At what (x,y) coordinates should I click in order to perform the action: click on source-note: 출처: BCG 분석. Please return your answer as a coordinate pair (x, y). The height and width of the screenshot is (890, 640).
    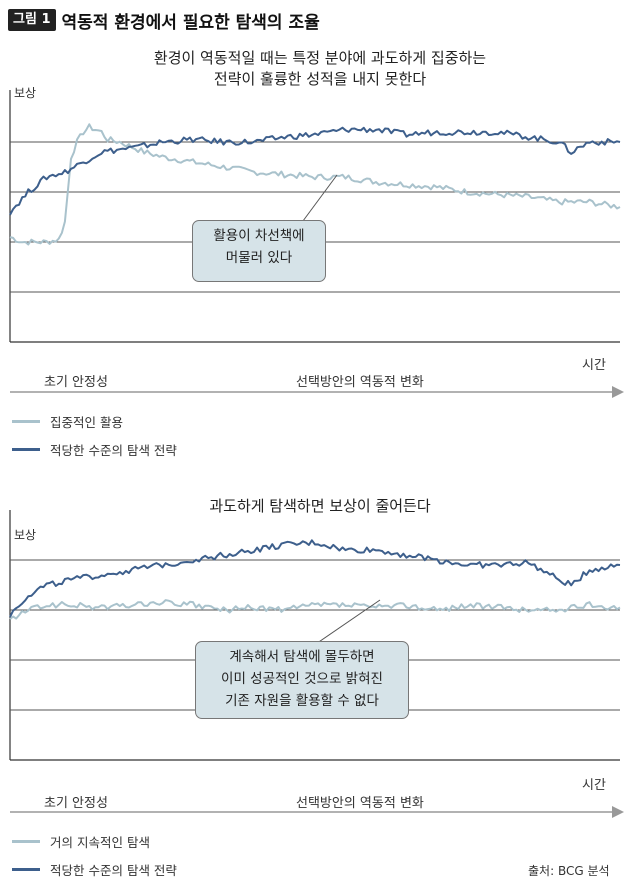
    Looking at the image, I should click on (569, 871).